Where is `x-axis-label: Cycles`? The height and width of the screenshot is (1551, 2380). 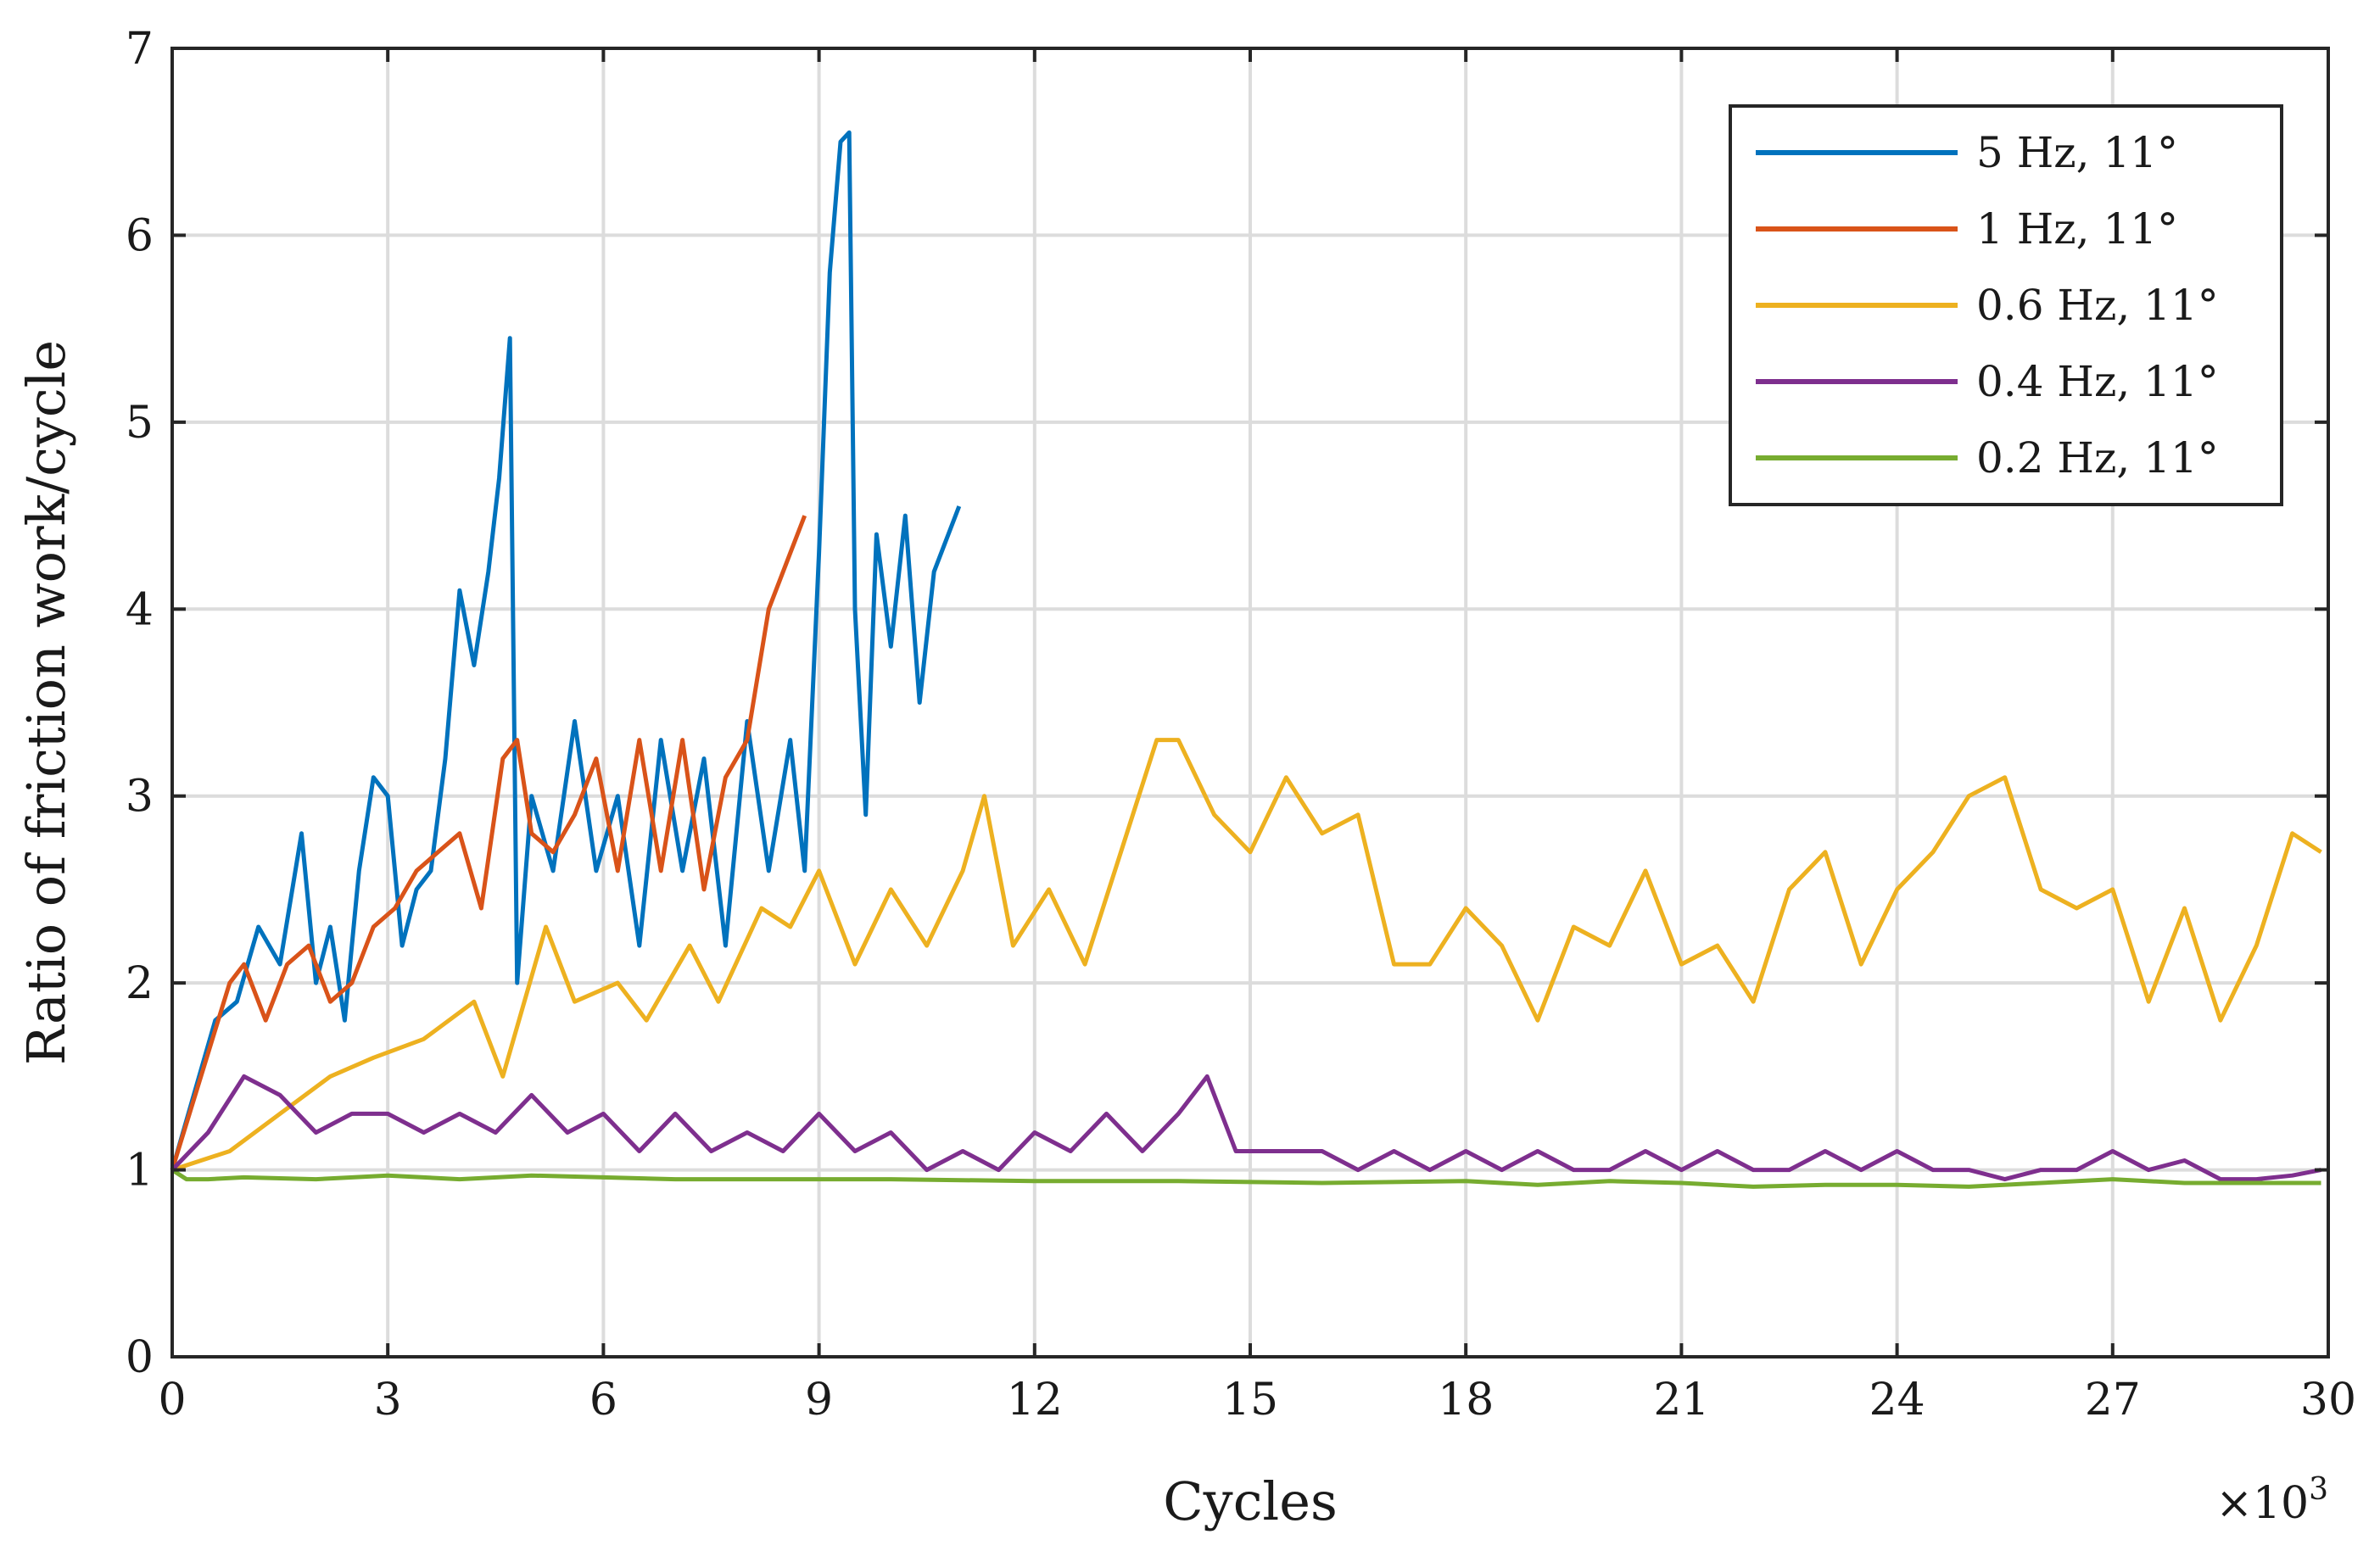 x-axis-label: Cycles is located at coordinates (1250, 1501).